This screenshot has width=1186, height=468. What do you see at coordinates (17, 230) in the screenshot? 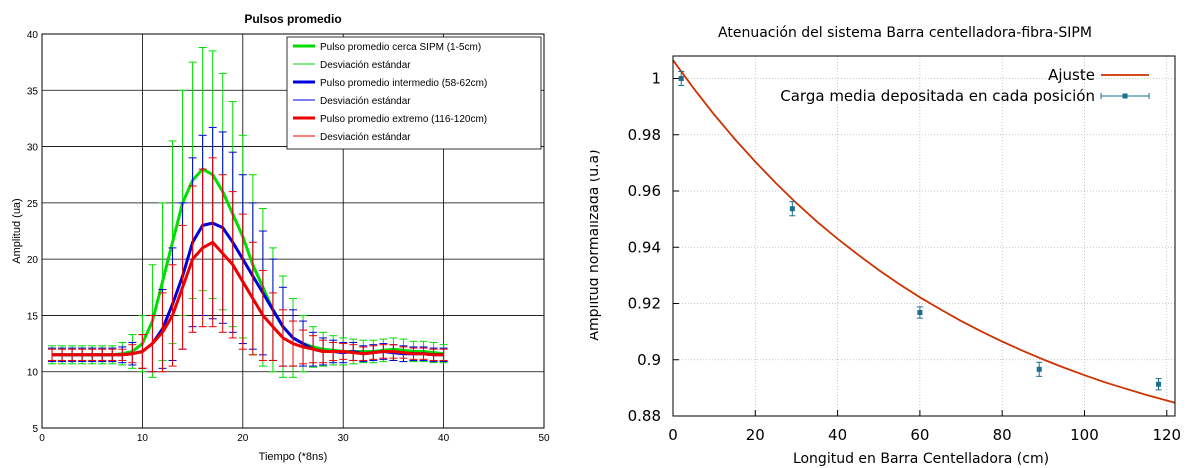
I see `chart1-y-axis-label: Amplitud (ua)` at bounding box center [17, 230].